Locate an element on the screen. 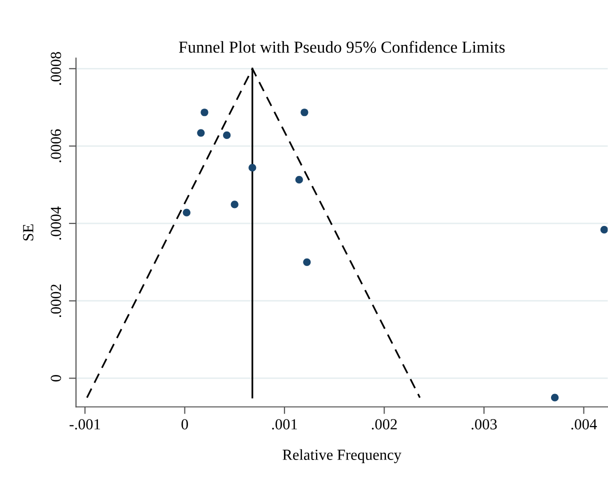  chart-title: Funnel Plot with Pseudo 95% Confidence Limits is located at coordinates (341, 46).